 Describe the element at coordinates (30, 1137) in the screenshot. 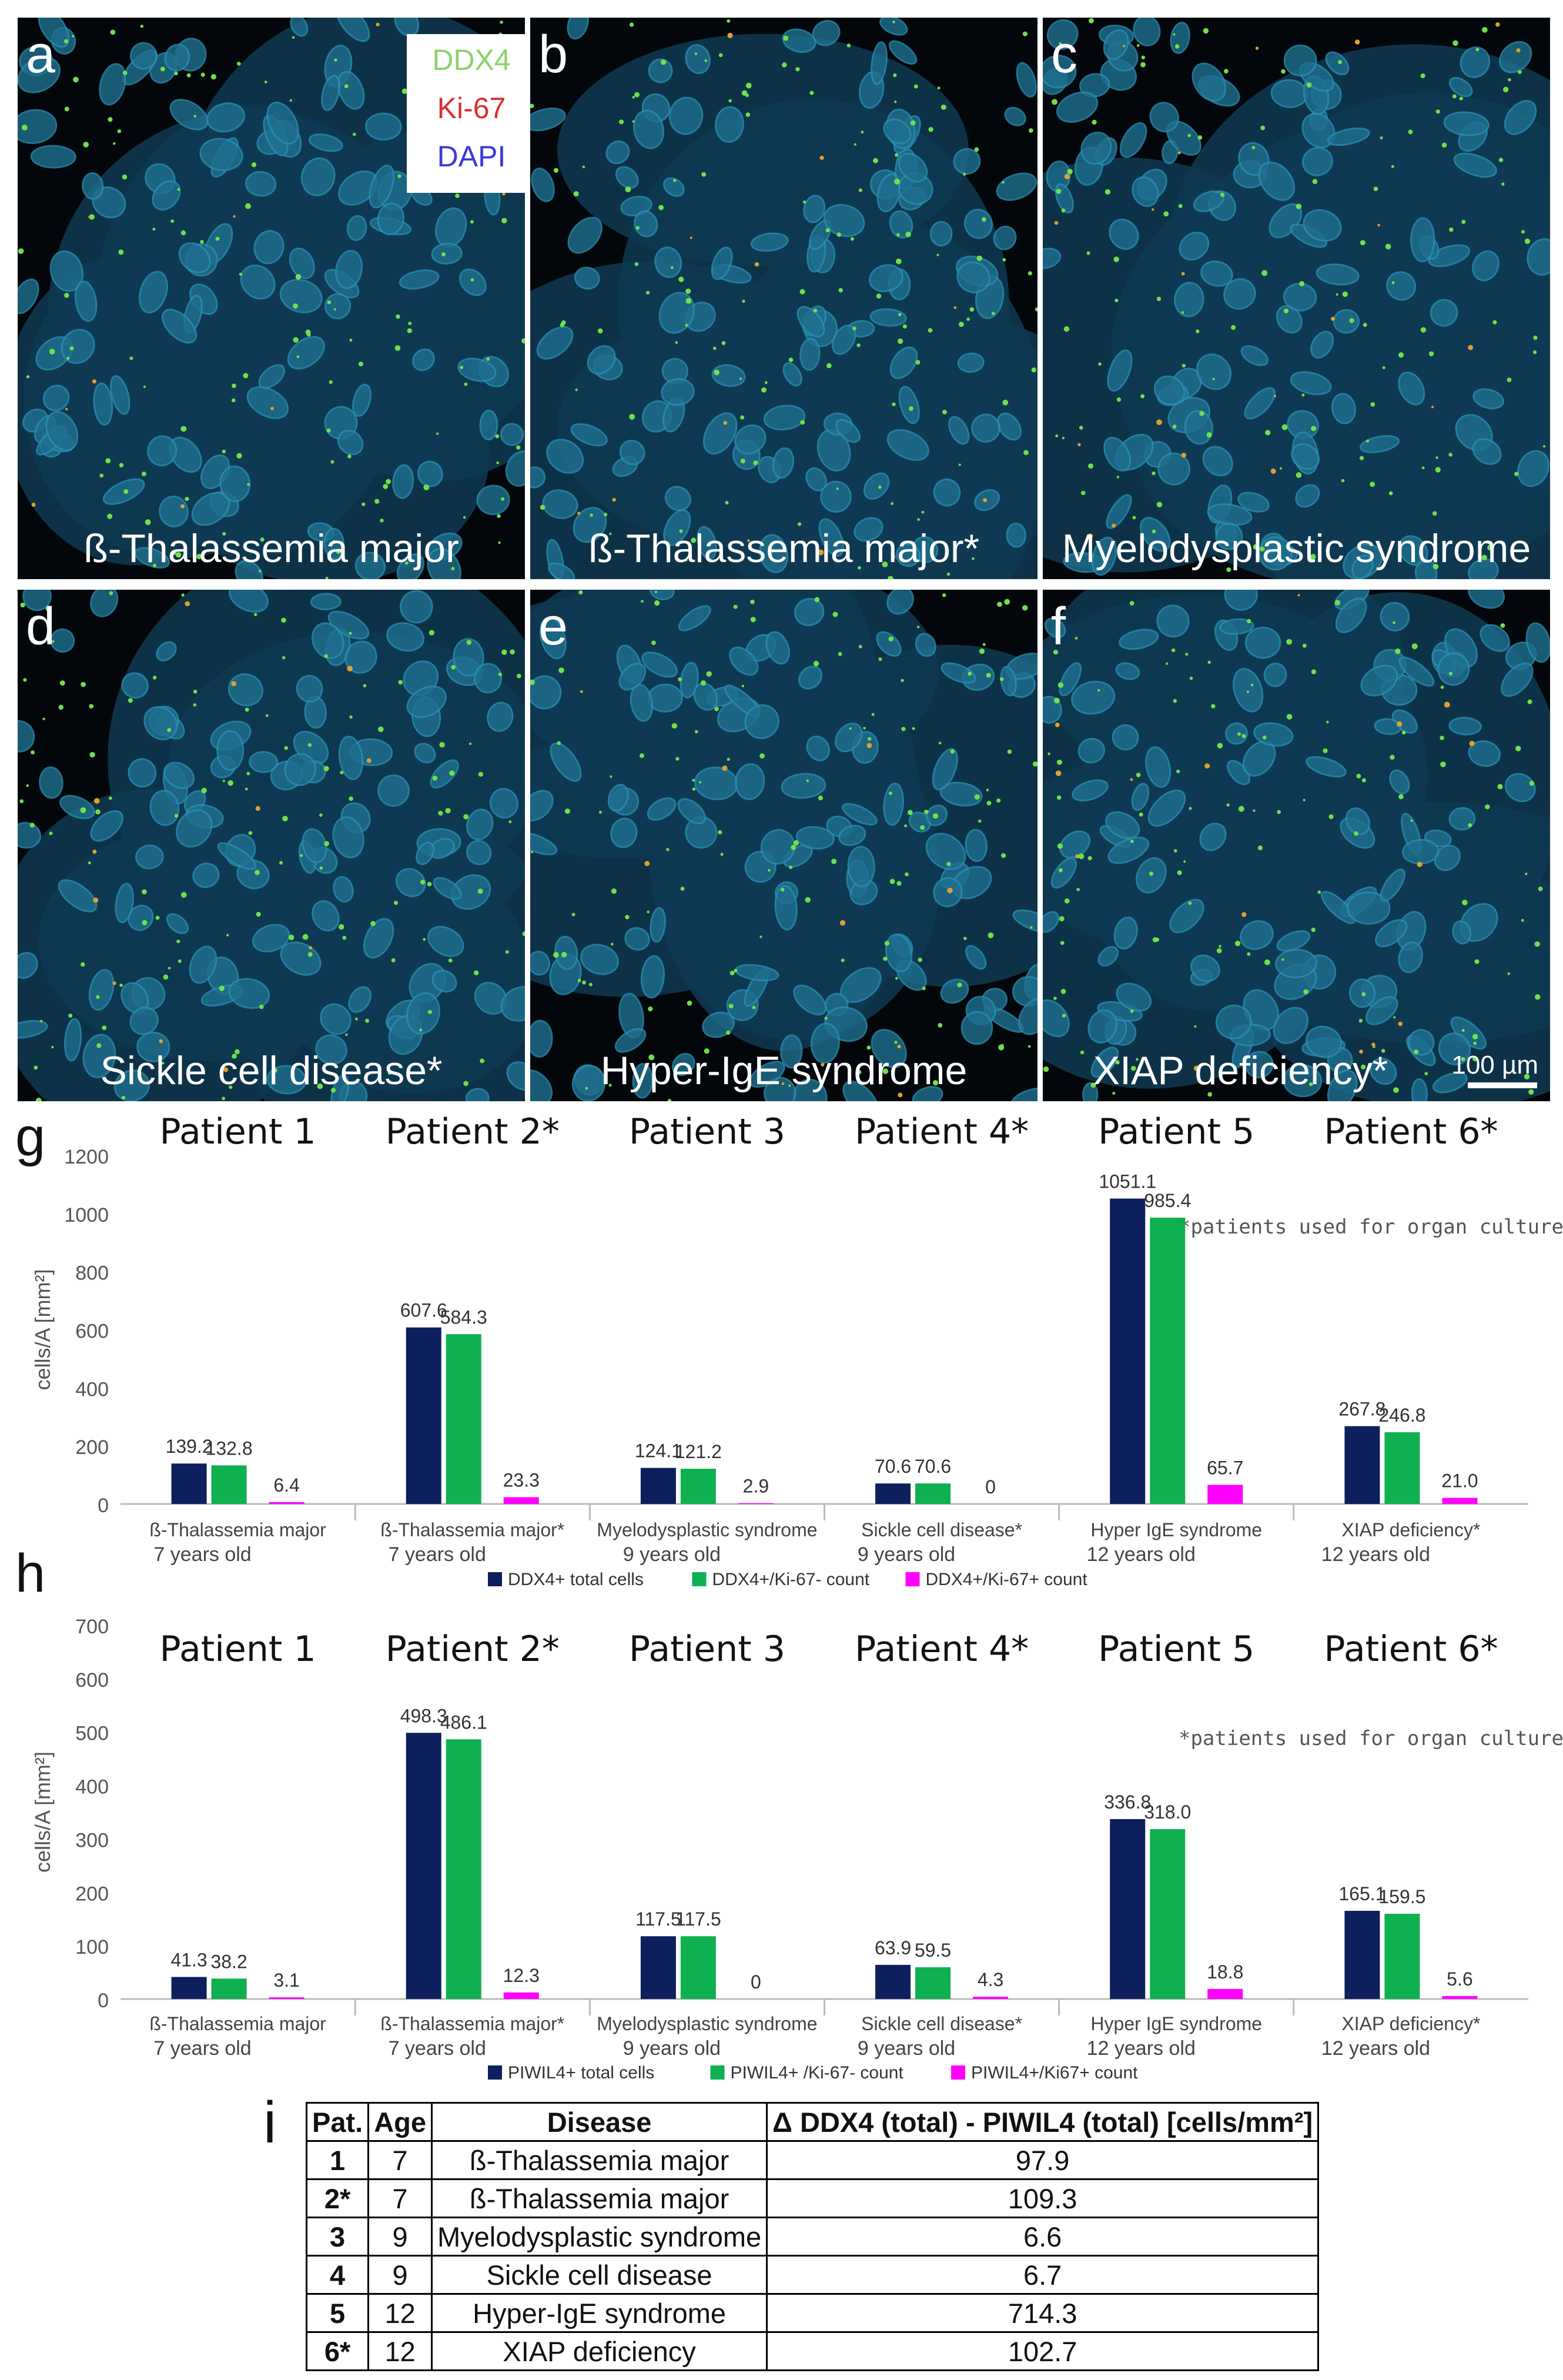

I see `panel-letter-g: g` at that location.